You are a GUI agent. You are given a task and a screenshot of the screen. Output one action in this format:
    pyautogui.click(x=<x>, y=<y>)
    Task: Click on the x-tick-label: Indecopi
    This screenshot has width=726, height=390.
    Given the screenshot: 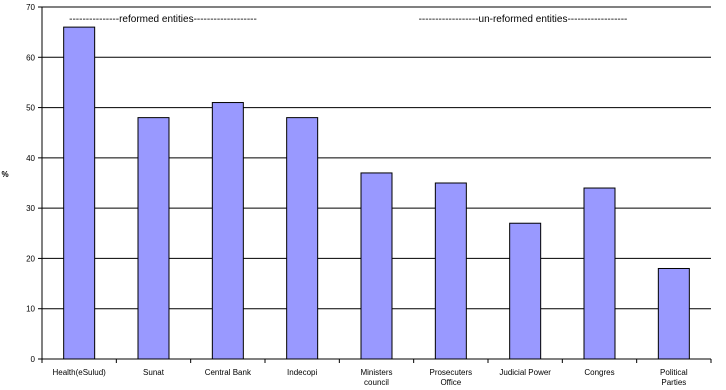 What is the action you would take?
    pyautogui.click(x=302, y=372)
    